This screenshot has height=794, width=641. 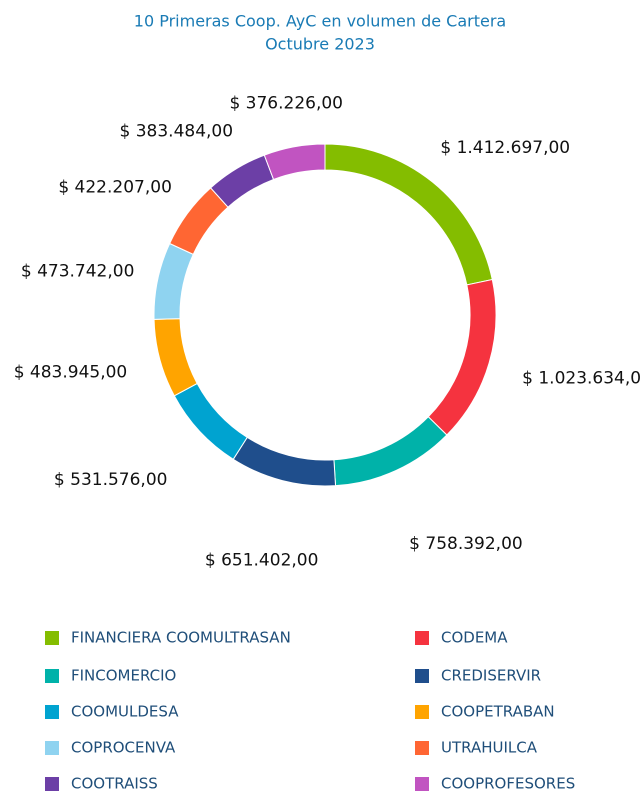 I want to click on data-label: $ 483.945,00, so click(x=71, y=373).